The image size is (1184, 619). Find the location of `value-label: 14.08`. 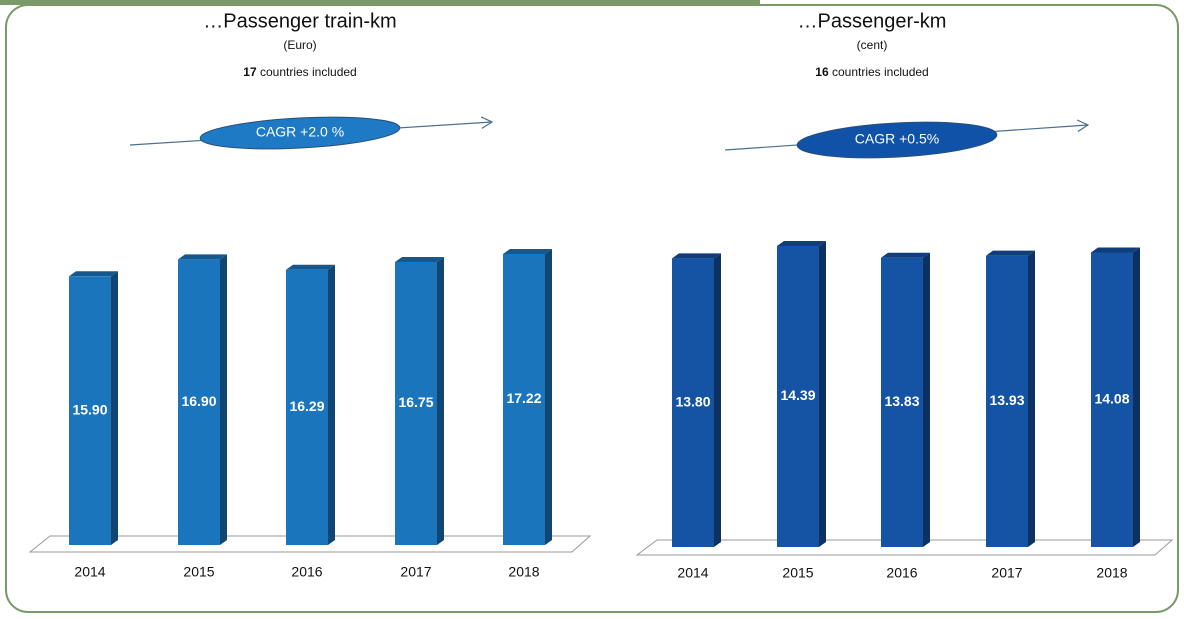

value-label: 14.08 is located at coordinates (1111, 398).